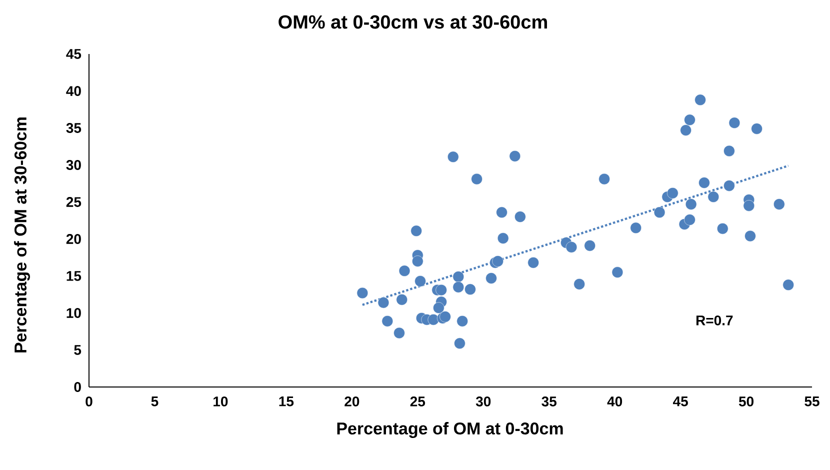 The height and width of the screenshot is (470, 830). What do you see at coordinates (418, 401) in the screenshot?
I see `x-tick-label: 25` at bounding box center [418, 401].